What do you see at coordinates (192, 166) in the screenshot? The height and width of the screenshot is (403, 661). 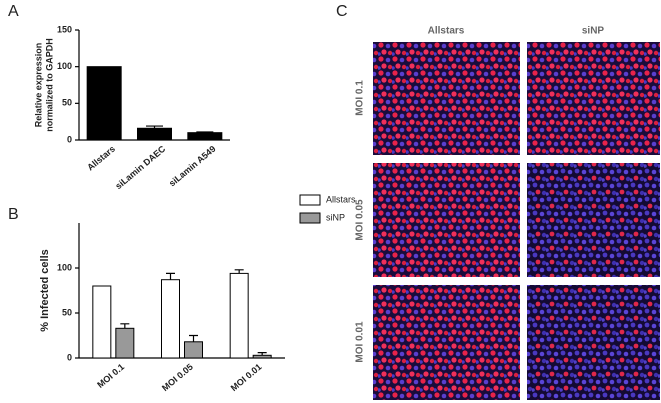 I see `x-tick-label: siLamin A549` at bounding box center [192, 166].